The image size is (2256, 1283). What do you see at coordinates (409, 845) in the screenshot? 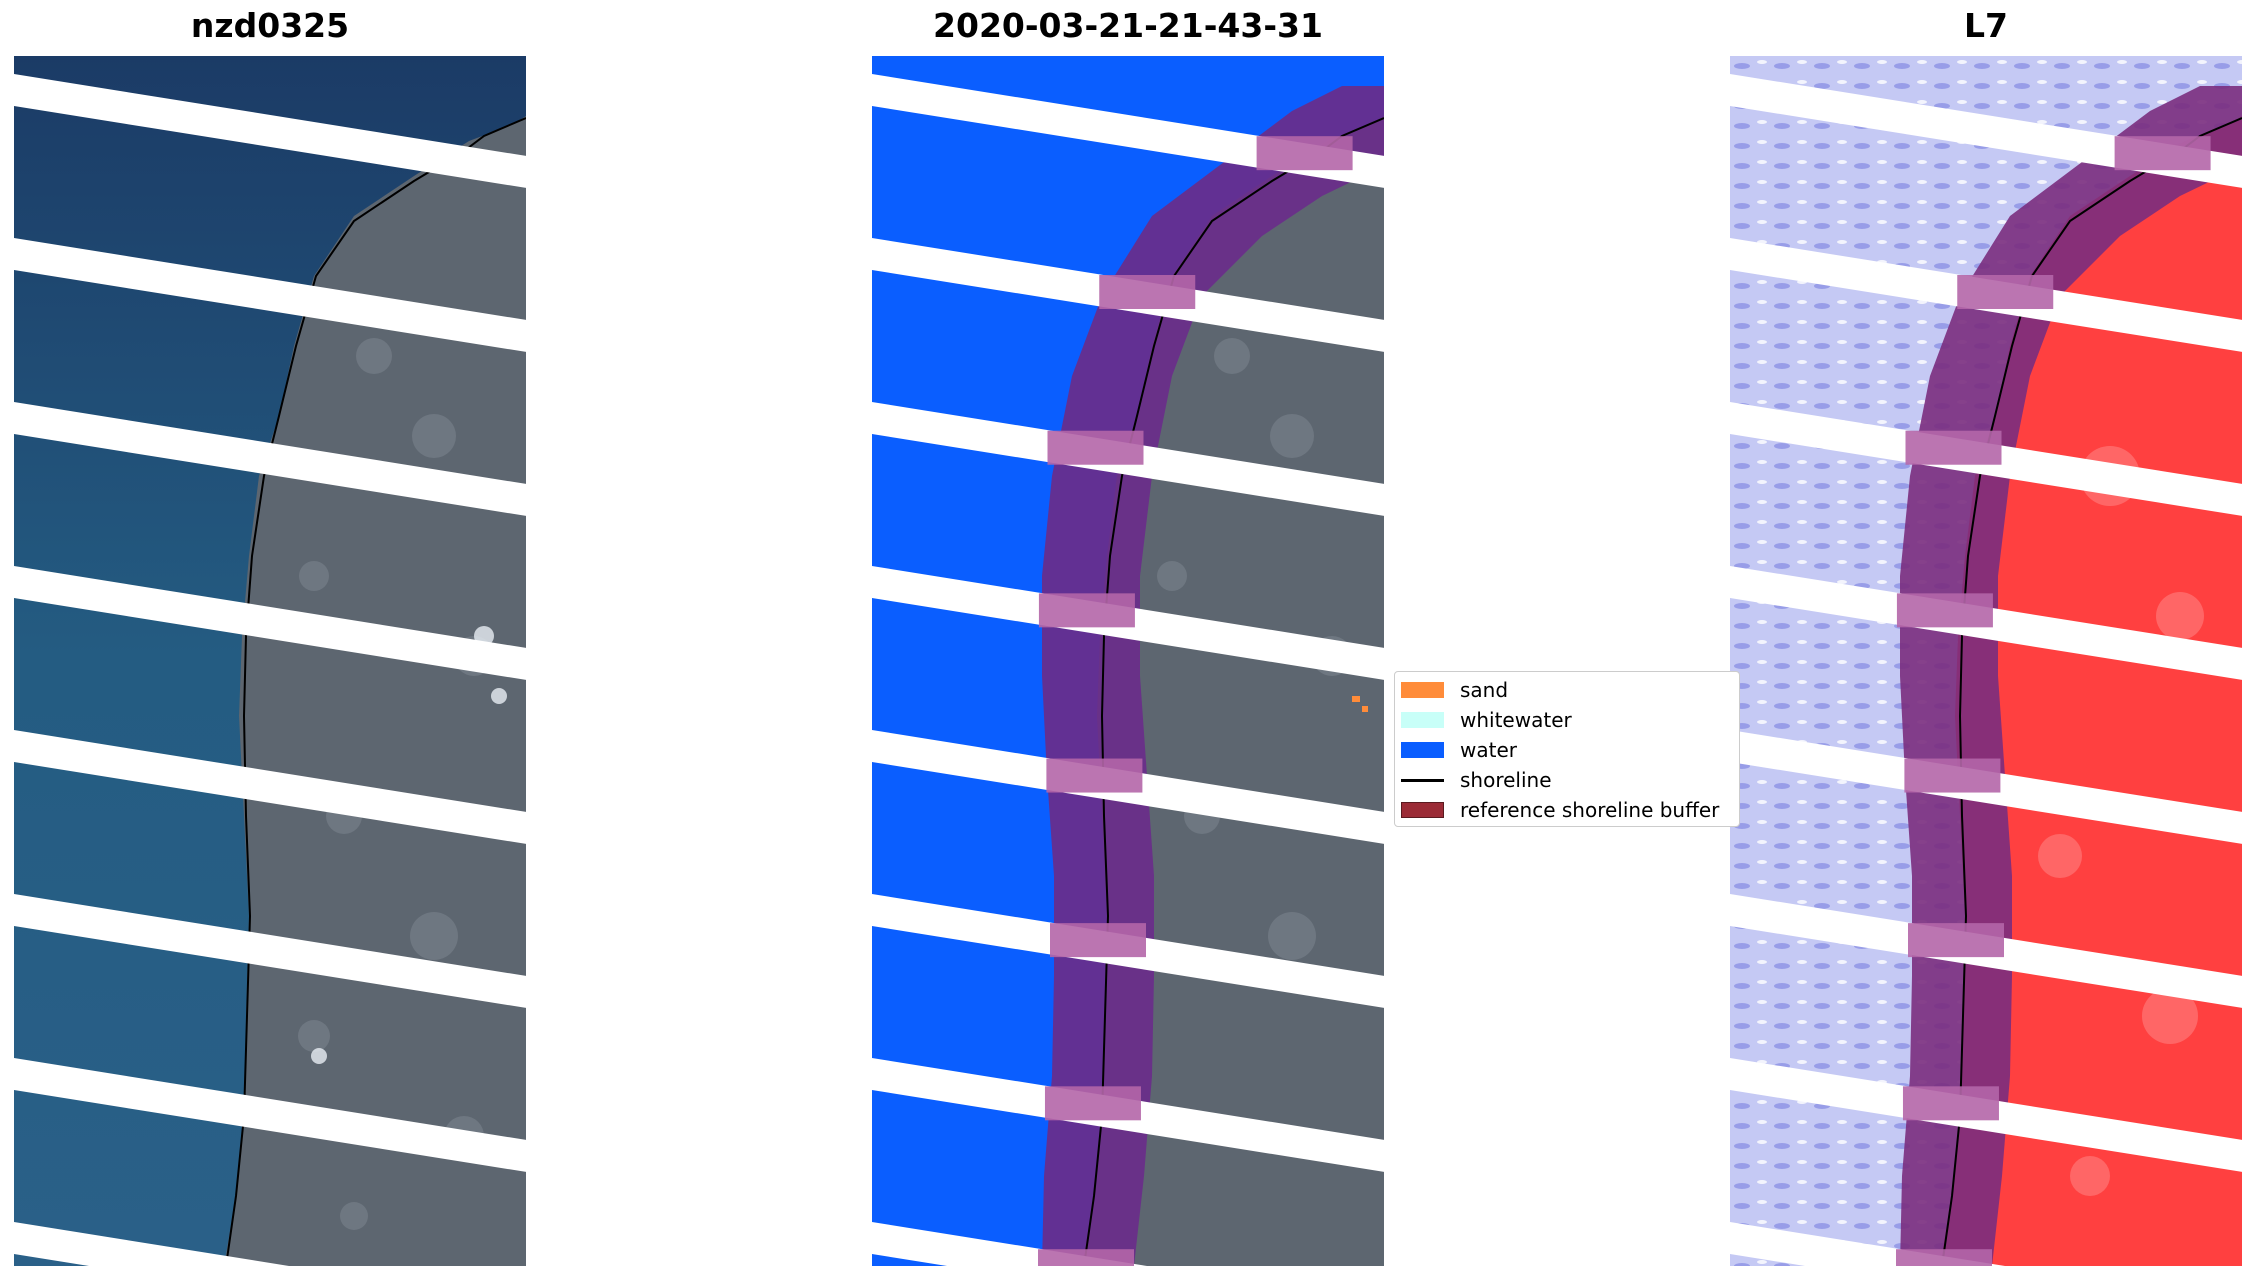
I see `cloud-specks` at bounding box center [409, 845].